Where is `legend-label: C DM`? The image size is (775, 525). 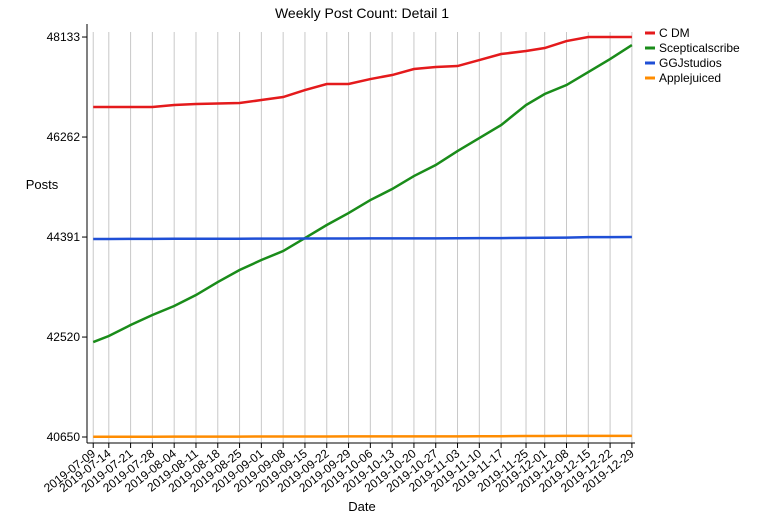
legend-label: C DM is located at coordinates (674, 33).